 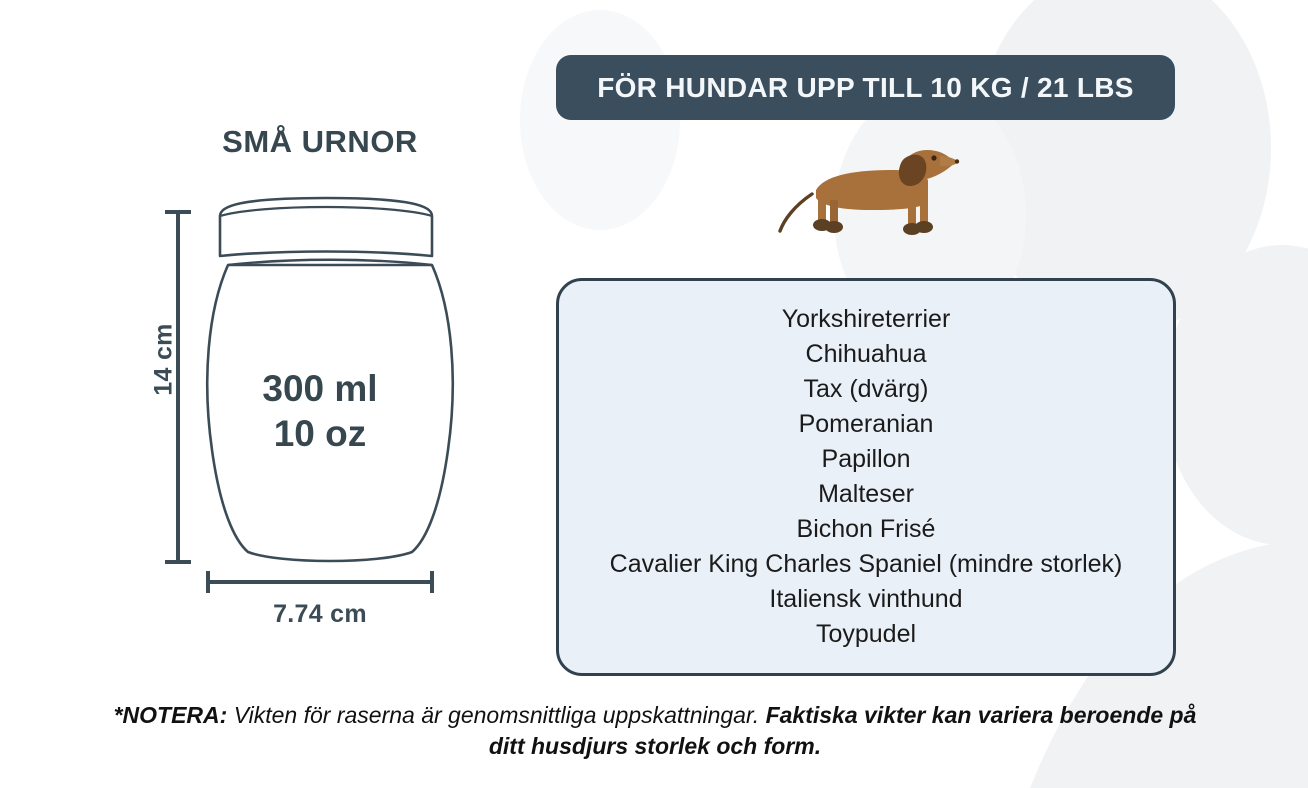 What do you see at coordinates (170, 715) in the screenshot?
I see `note-prefix: *NOTERA:` at bounding box center [170, 715].